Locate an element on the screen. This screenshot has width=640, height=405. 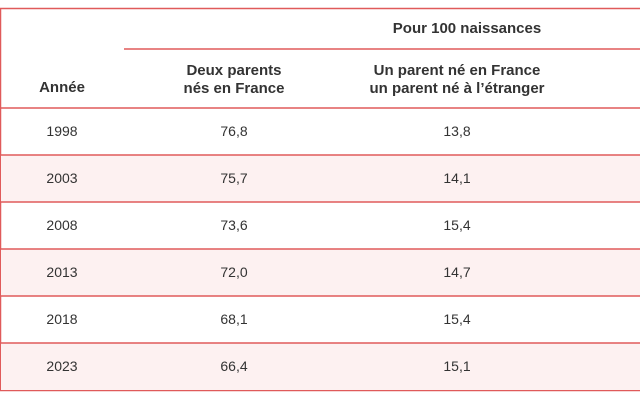
cell: 14,7 is located at coordinates (456, 272).